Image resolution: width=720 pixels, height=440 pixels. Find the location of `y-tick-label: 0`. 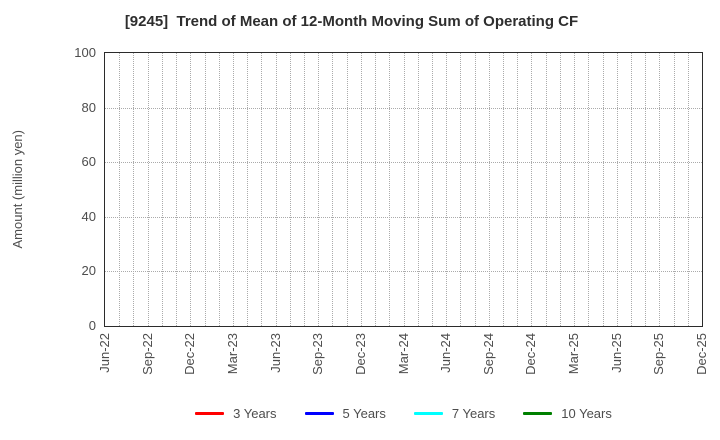

y-tick-label: 0 is located at coordinates (92, 325).